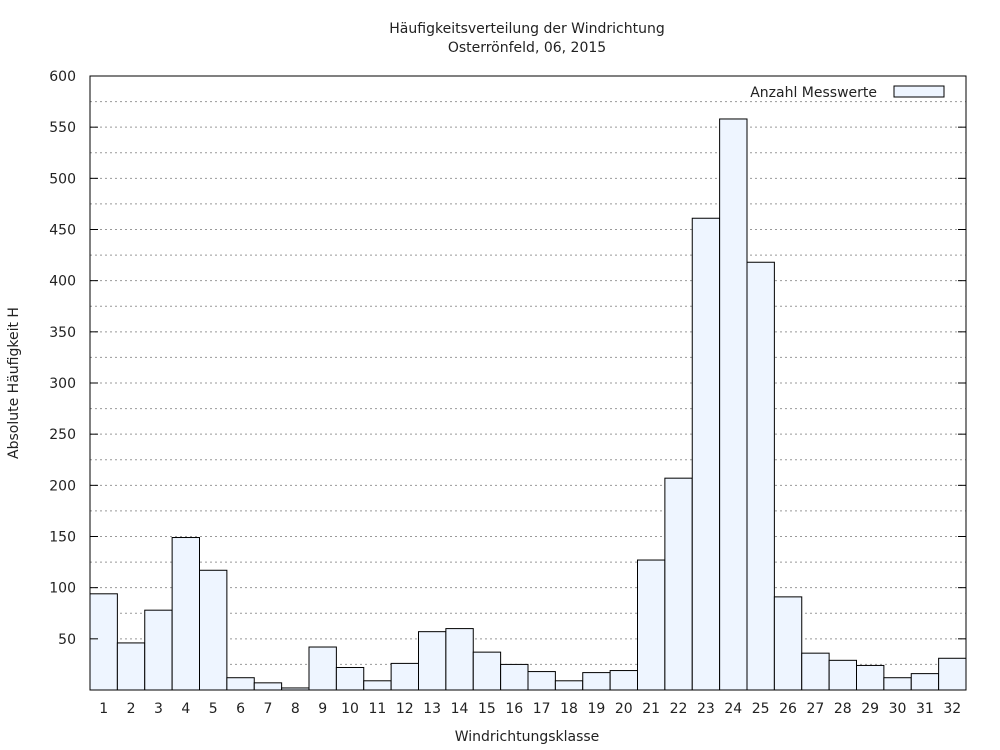 This screenshot has width=1000, height=750. Describe the element at coordinates (405, 709) in the screenshot. I see `x-tick-label: 12` at that location.